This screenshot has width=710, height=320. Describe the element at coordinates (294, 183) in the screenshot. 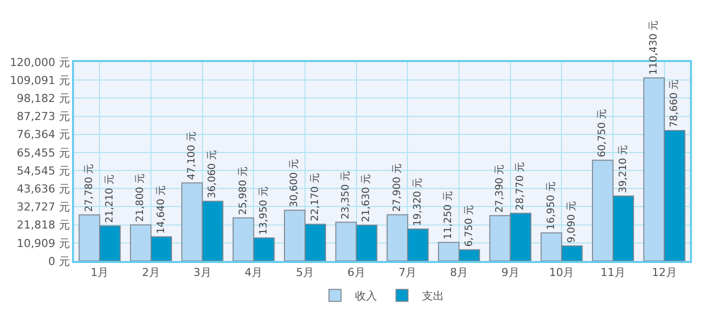

I see `data-label: 30,600 元` at that location.